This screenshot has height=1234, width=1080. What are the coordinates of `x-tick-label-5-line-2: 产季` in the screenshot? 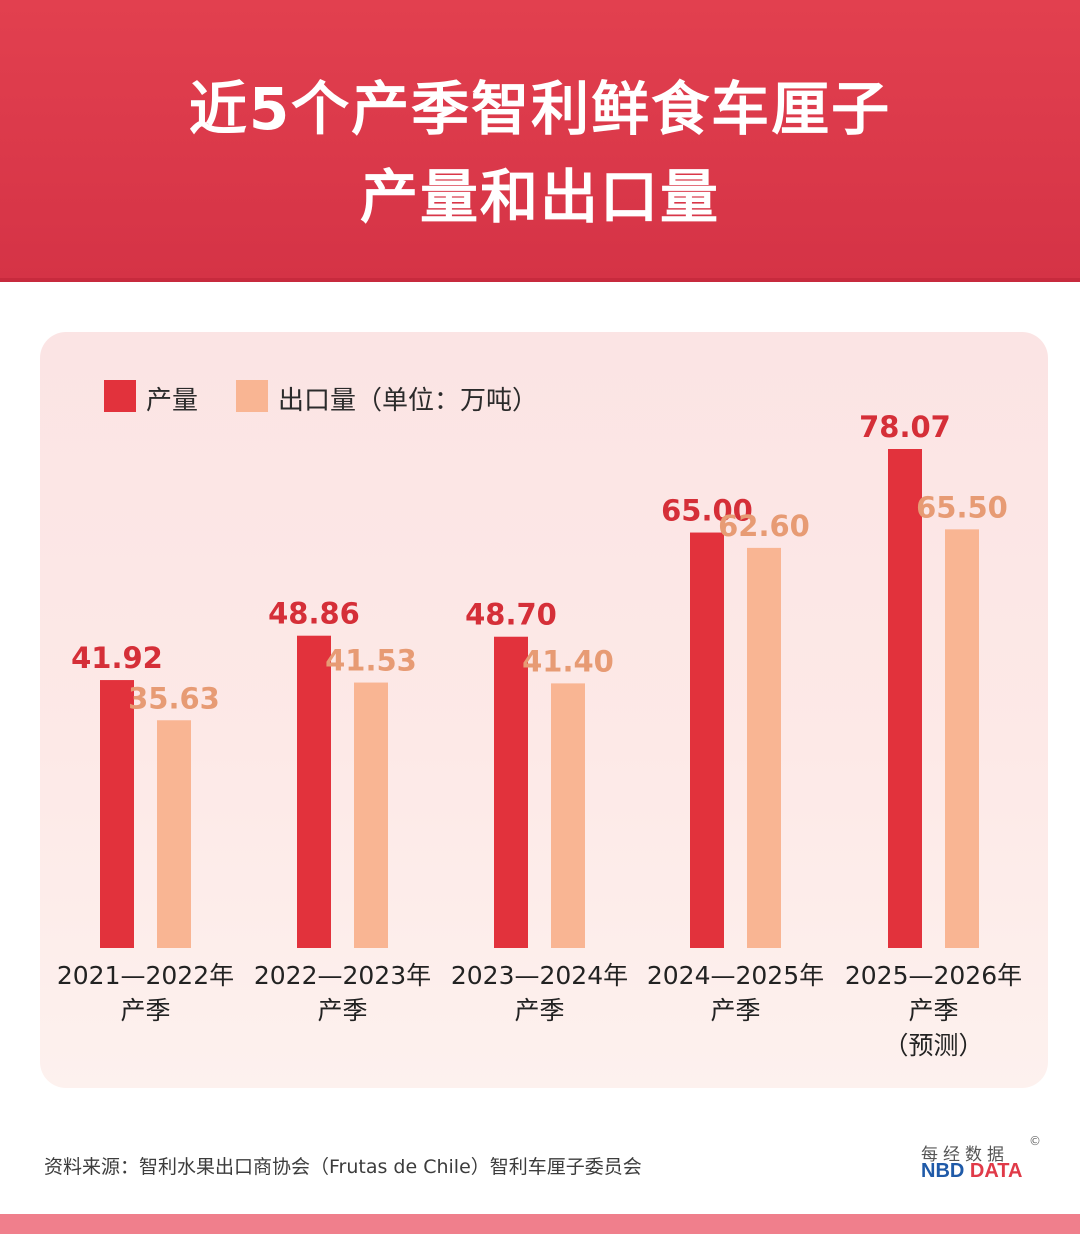 It's located at (933, 1010).